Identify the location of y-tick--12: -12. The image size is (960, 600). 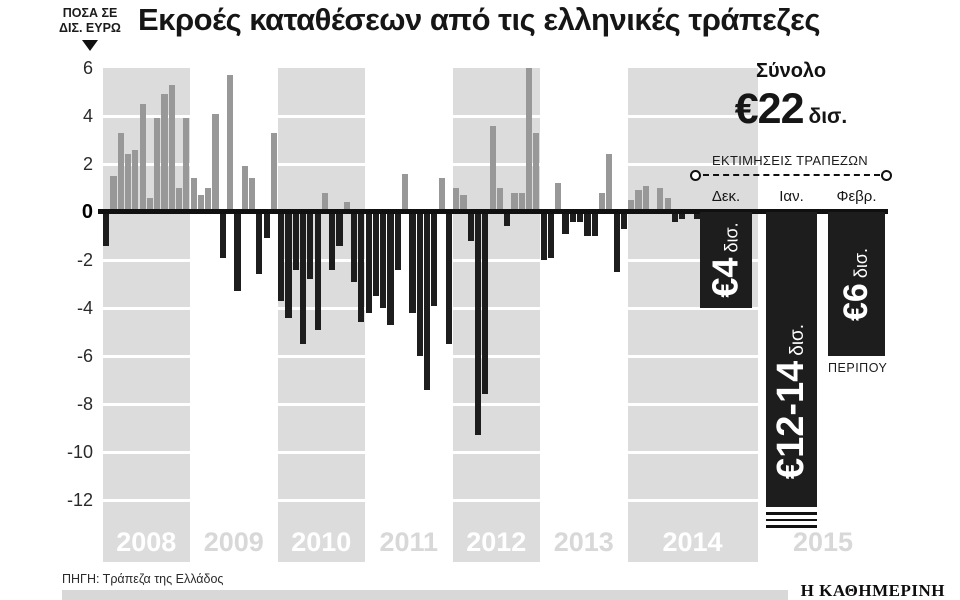
(79, 500).